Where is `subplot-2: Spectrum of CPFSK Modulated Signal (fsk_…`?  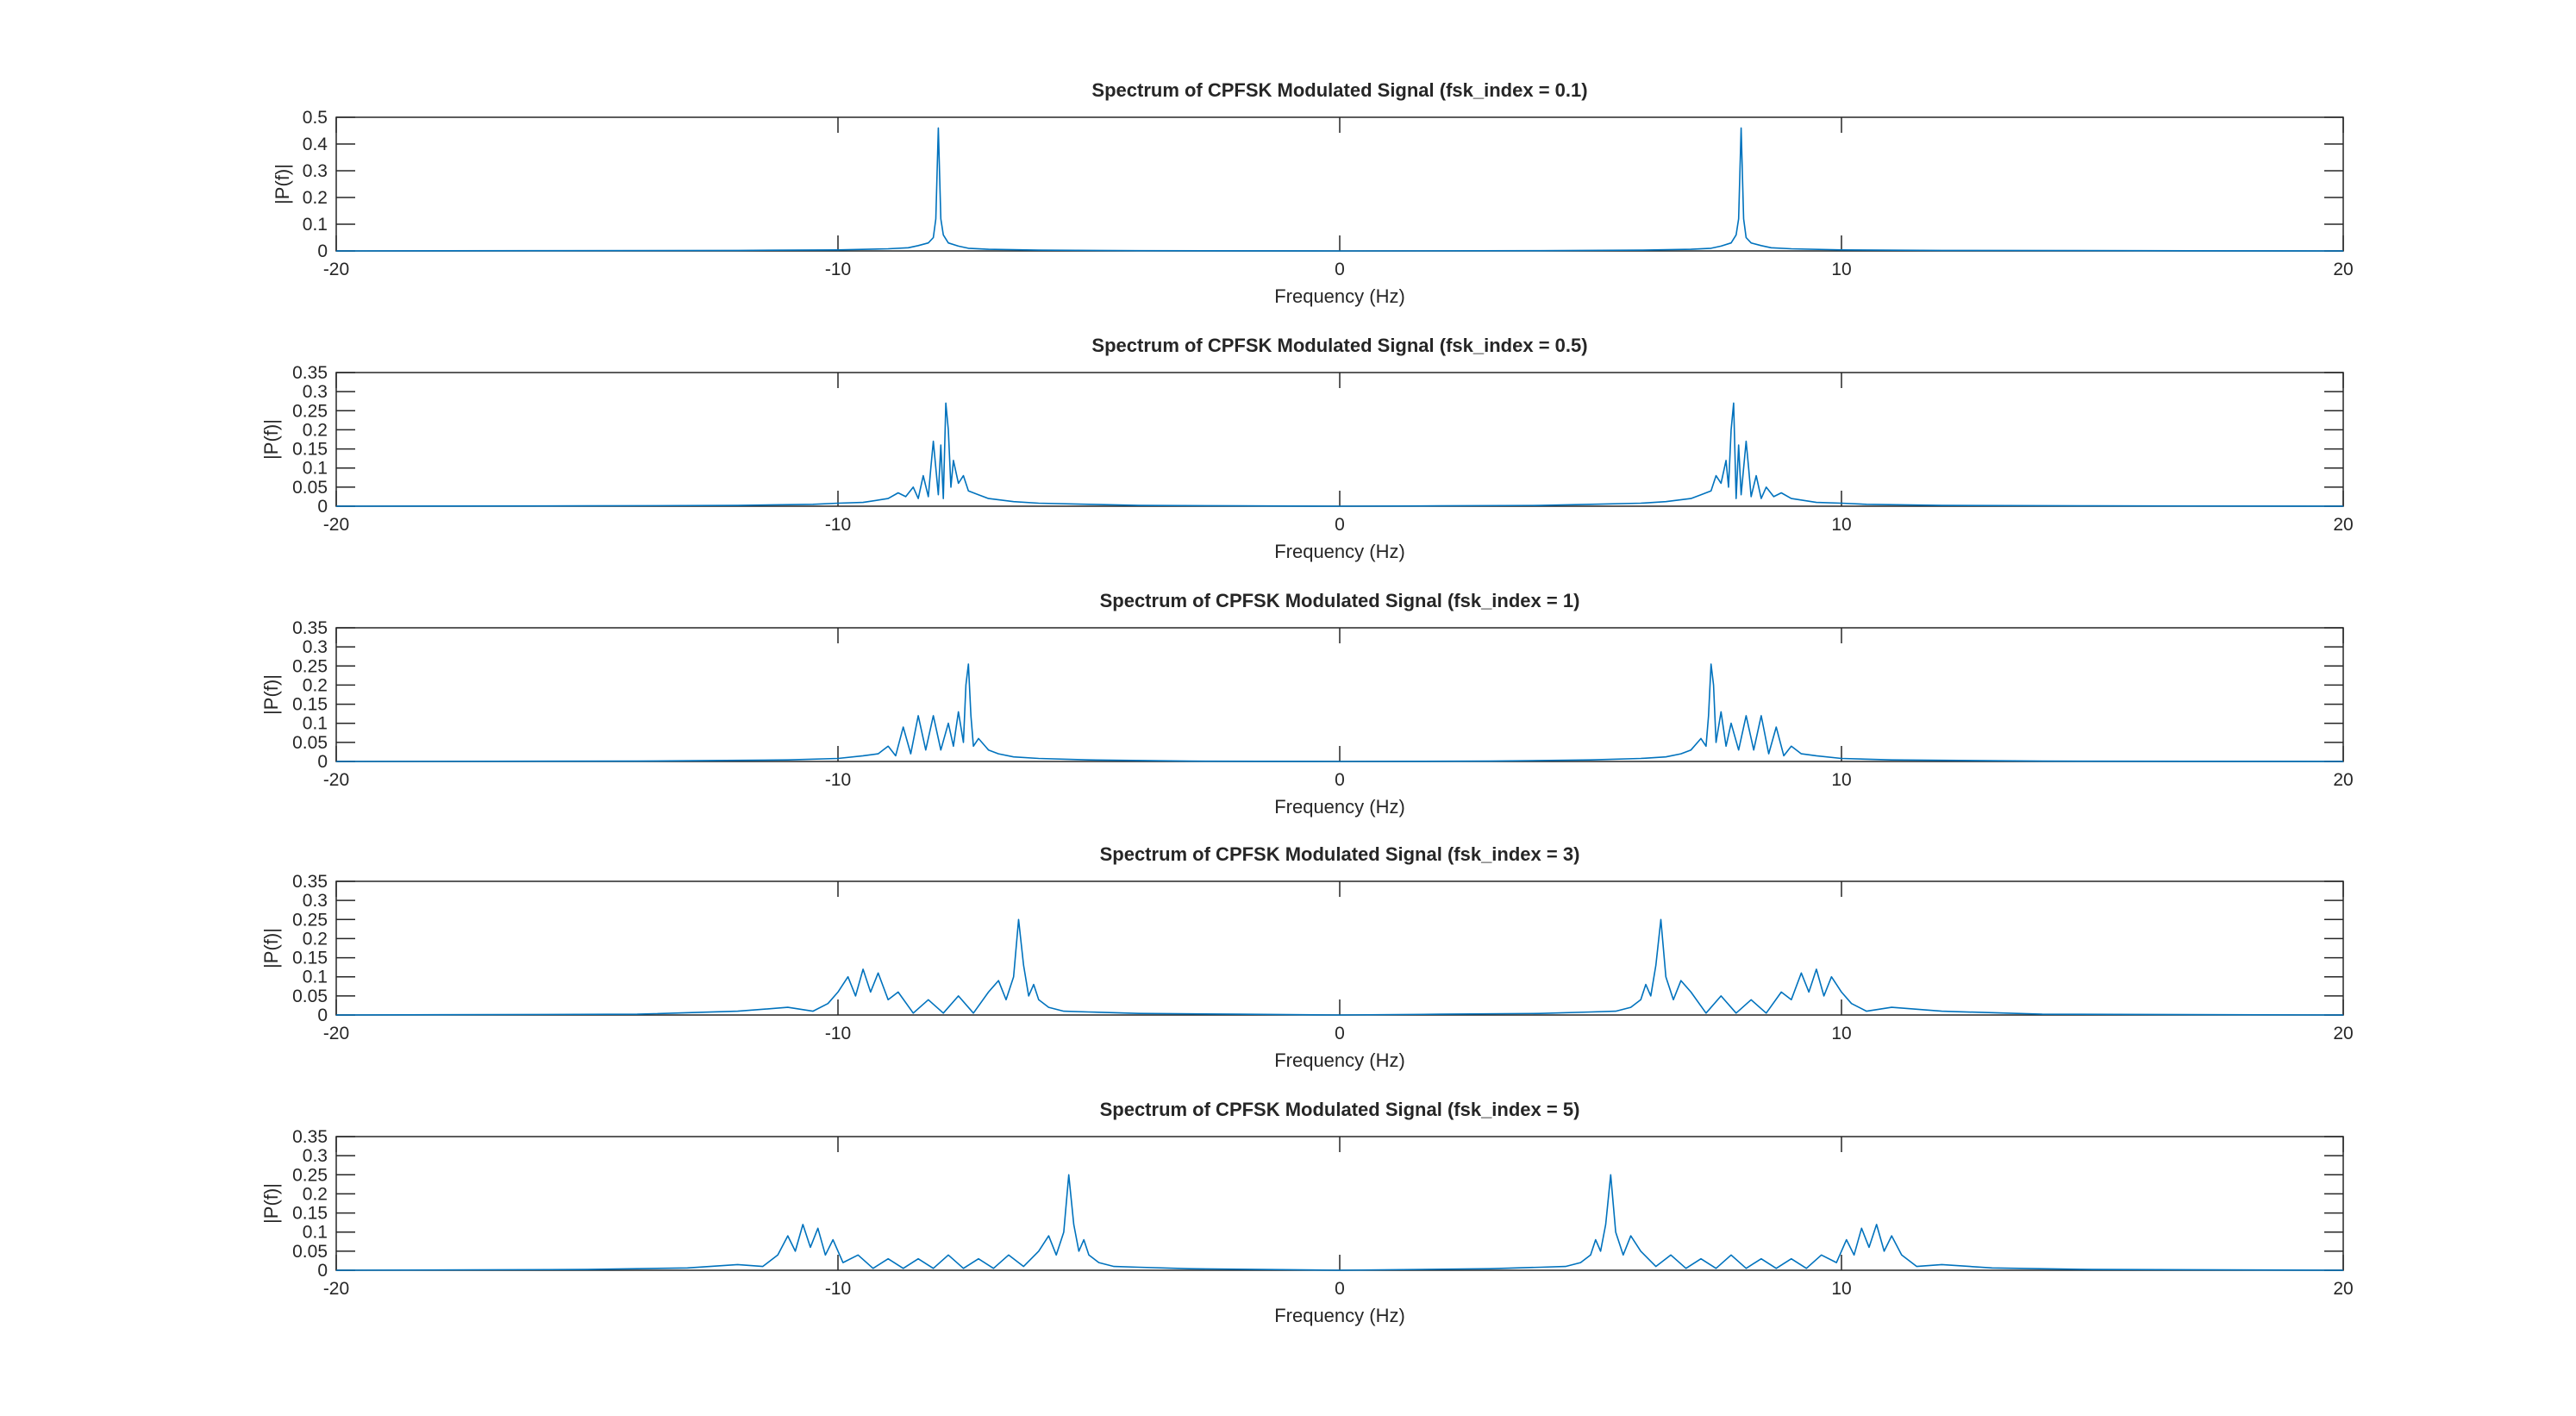
subplot-2: Spectrum of CPFSK Modulated Signal (fsk_… is located at coordinates (1307, 448).